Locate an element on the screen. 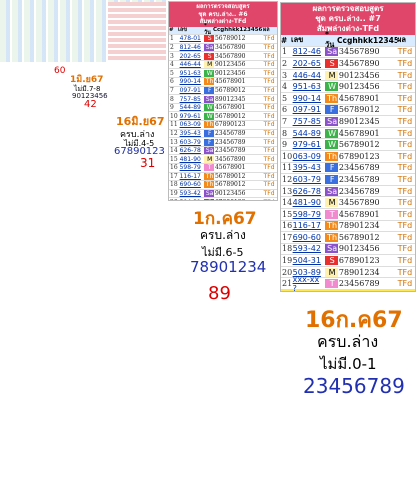 The height and width of the screenshot is (500, 420). table-row: 15 481-90 M 34567890 TFd is located at coordinates (223, 159).